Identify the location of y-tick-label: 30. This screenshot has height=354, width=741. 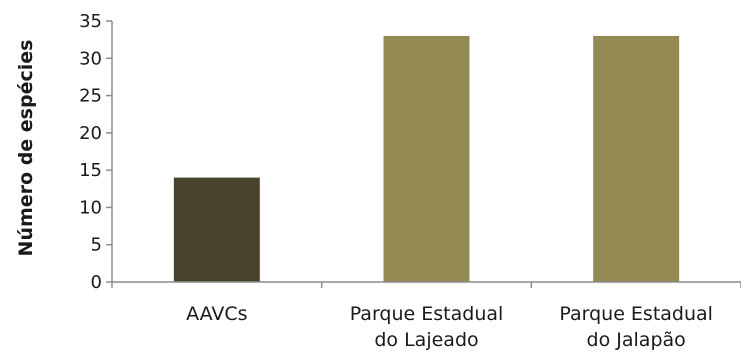
(90, 58).